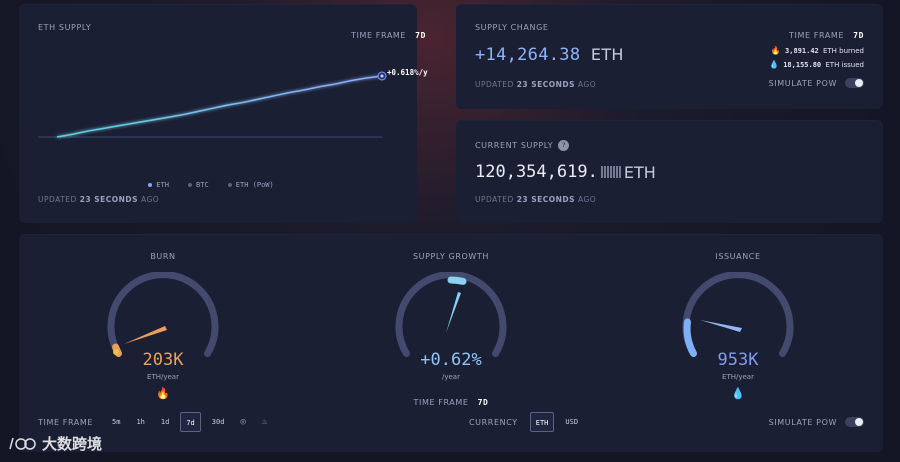  I want to click on eth-supply-updated: UPDATED 23 SECONDS AGO, so click(98, 199).